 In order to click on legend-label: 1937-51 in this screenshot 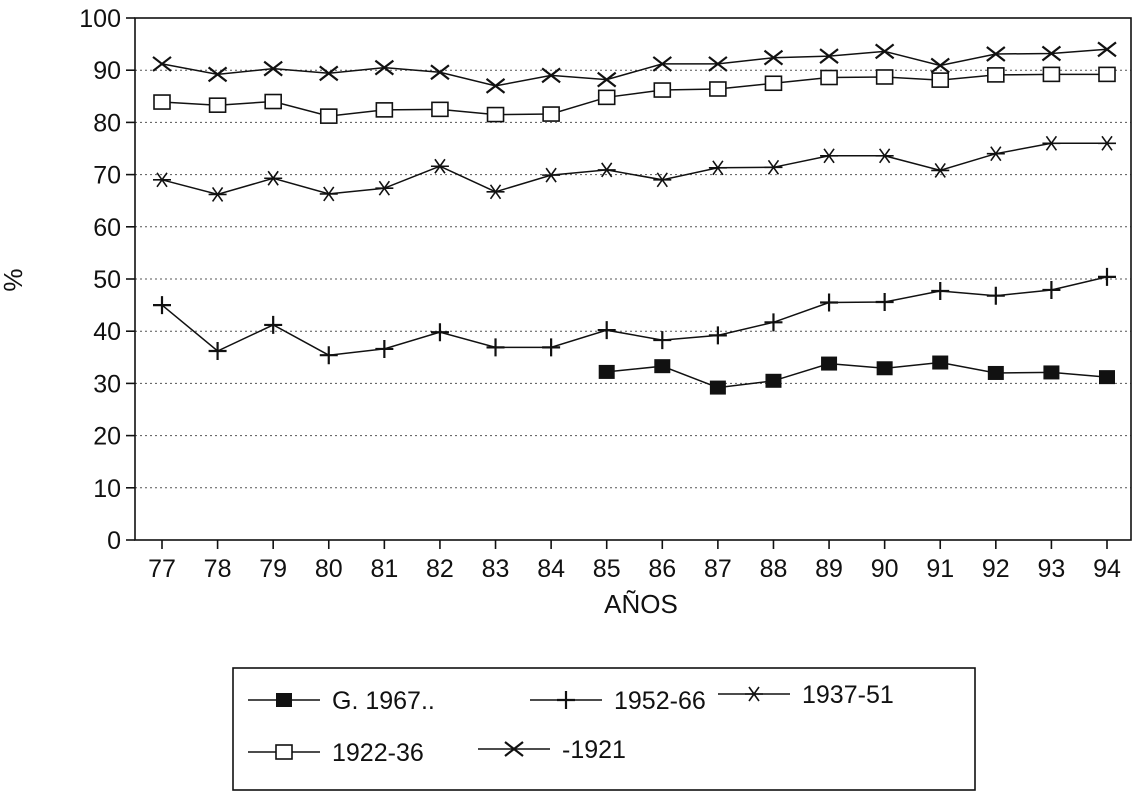, I will do `click(848, 695)`.